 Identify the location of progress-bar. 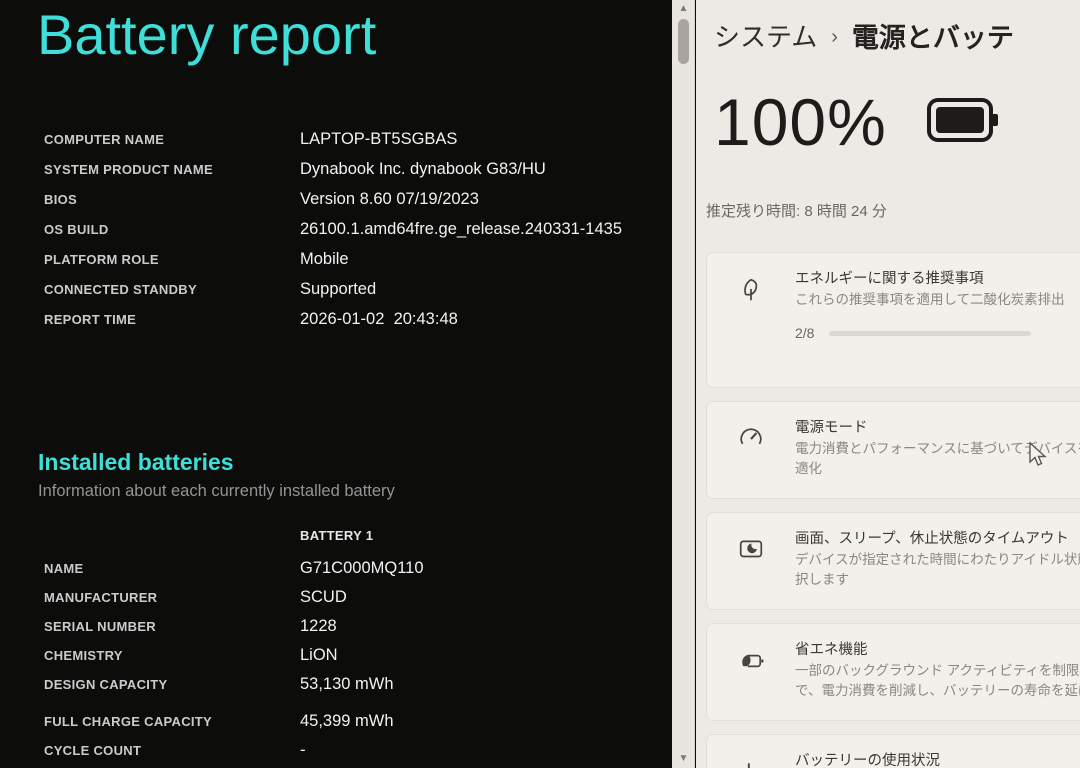
(930, 333).